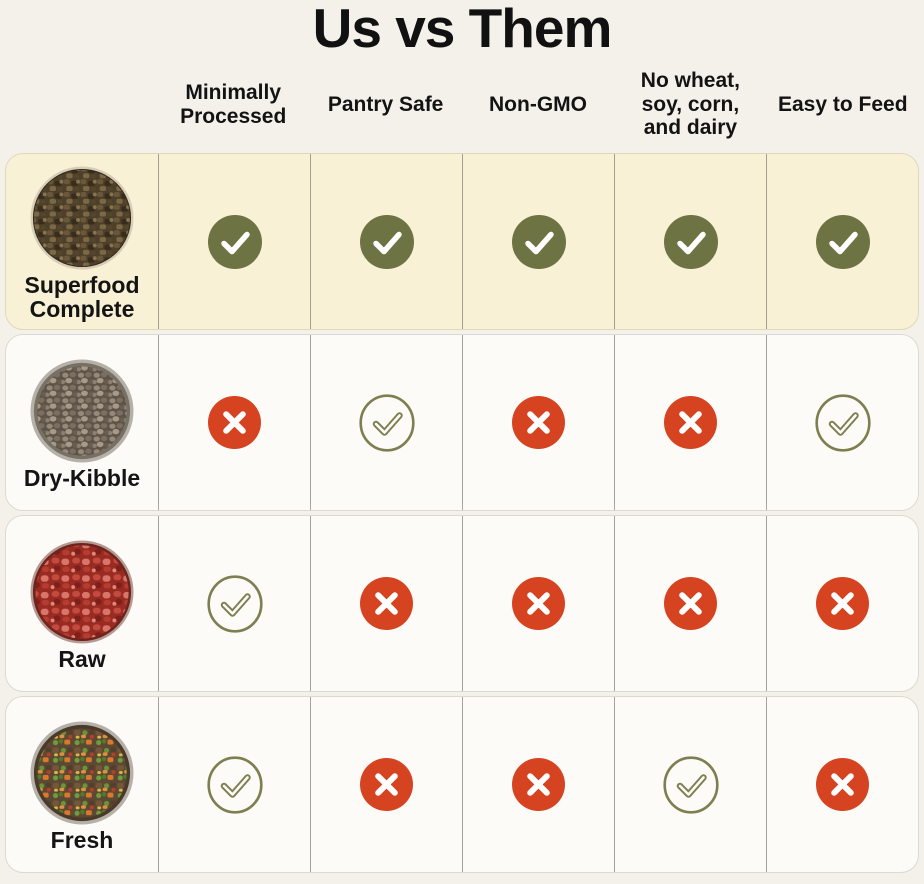 The height and width of the screenshot is (884, 924). I want to click on product-cell-superfood-complete: Superfood Complete, so click(82, 241).